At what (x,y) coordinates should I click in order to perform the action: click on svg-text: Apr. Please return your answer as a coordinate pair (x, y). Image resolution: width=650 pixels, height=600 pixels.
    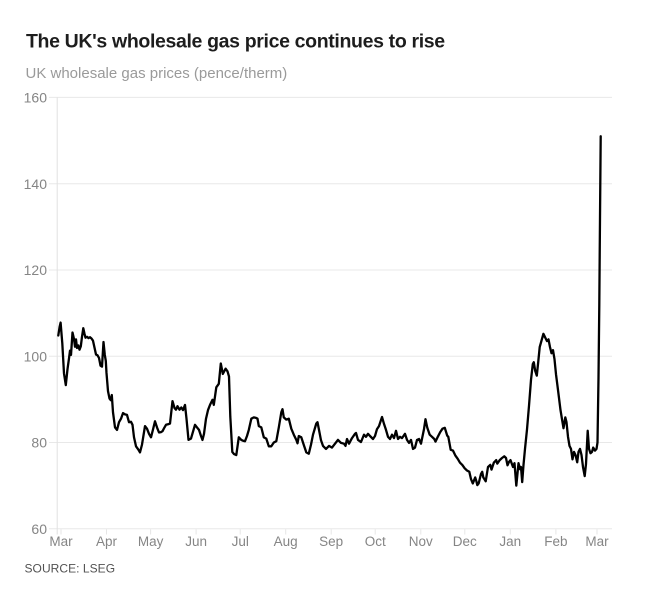
    Looking at the image, I should click on (107, 541).